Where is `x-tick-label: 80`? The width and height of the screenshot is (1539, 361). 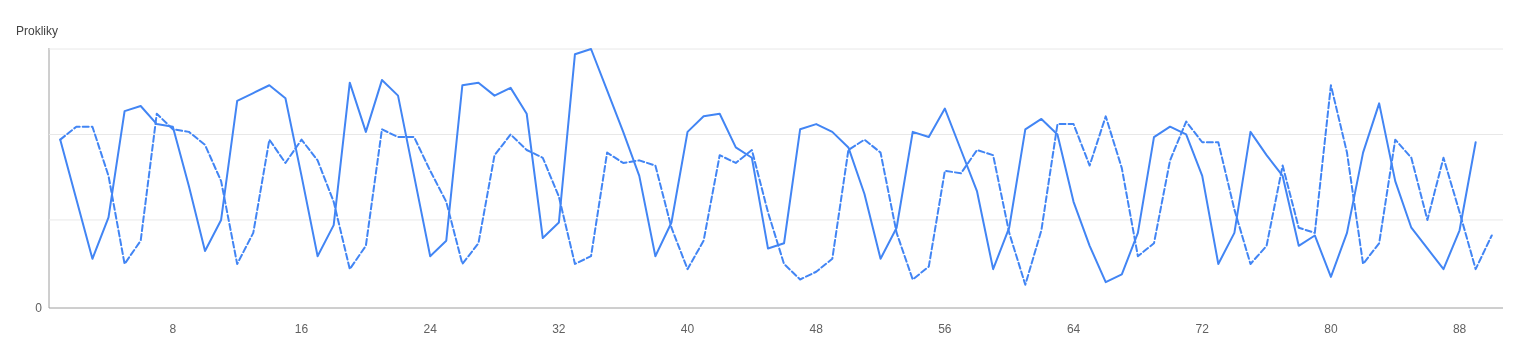 x-tick-label: 80 is located at coordinates (1331, 329).